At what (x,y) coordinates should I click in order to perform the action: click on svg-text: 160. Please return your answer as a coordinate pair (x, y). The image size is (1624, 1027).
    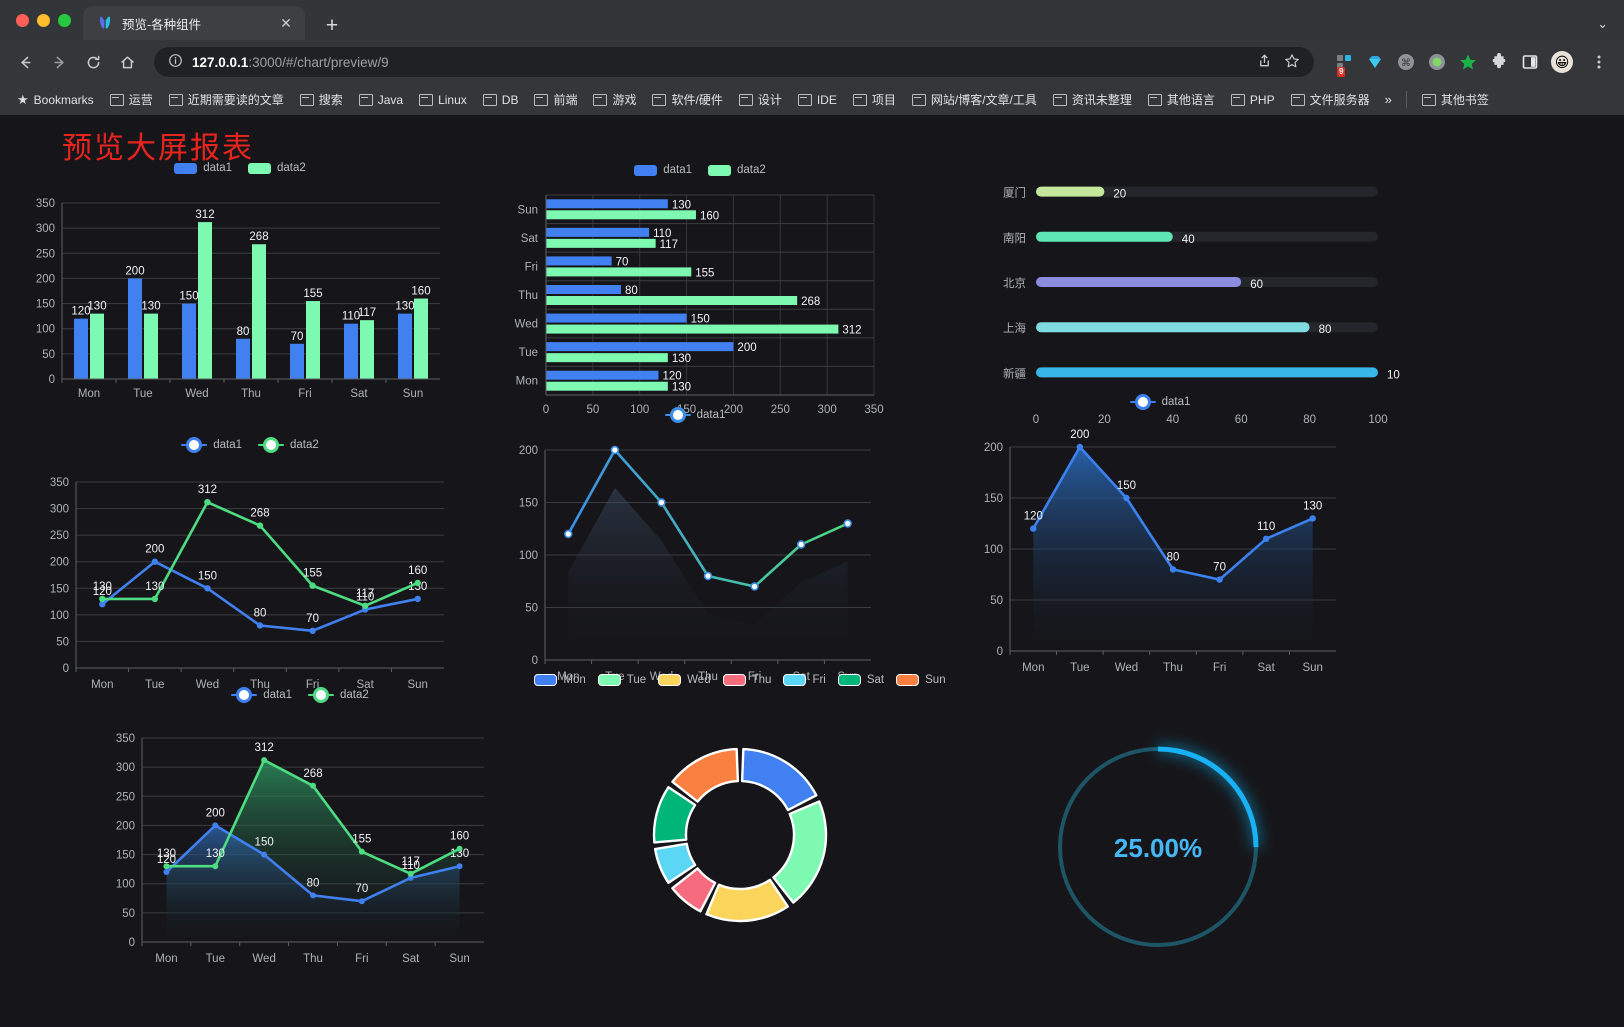
    Looking at the image, I should click on (420, 292).